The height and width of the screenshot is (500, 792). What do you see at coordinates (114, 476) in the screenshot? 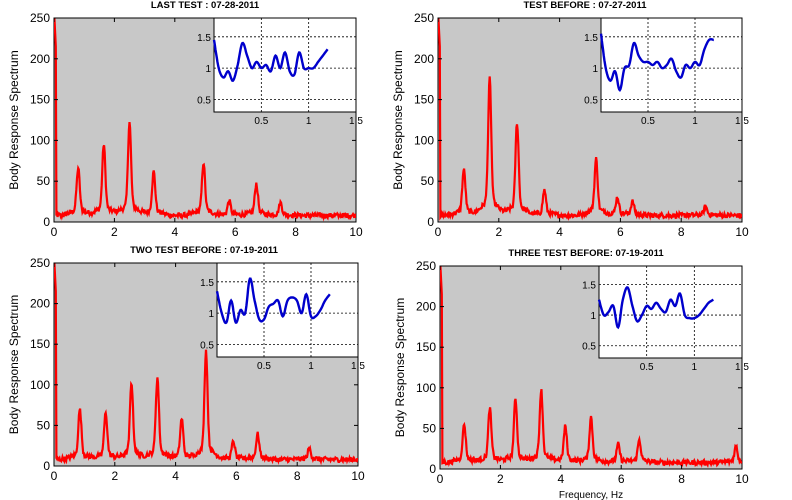
I see `two-test-before-x-tick-label: 2` at bounding box center [114, 476].